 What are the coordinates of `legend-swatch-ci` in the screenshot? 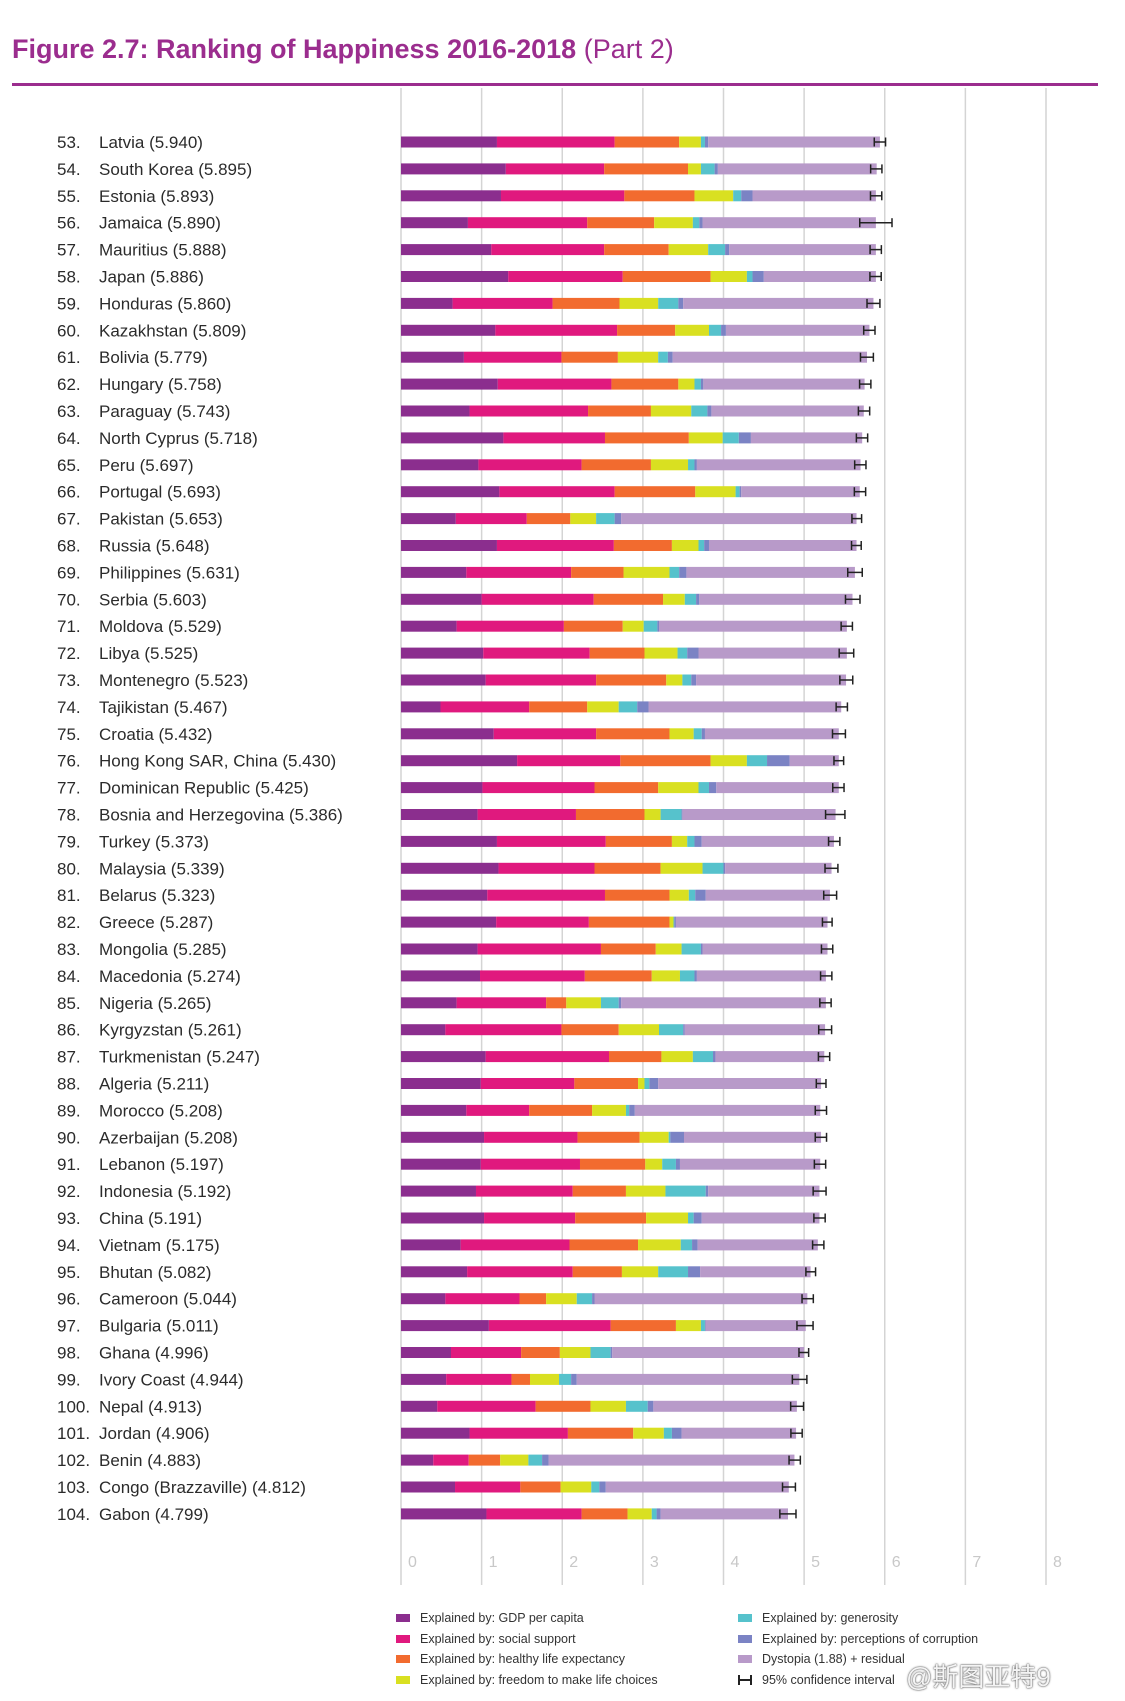 It's located at (745, 1679).